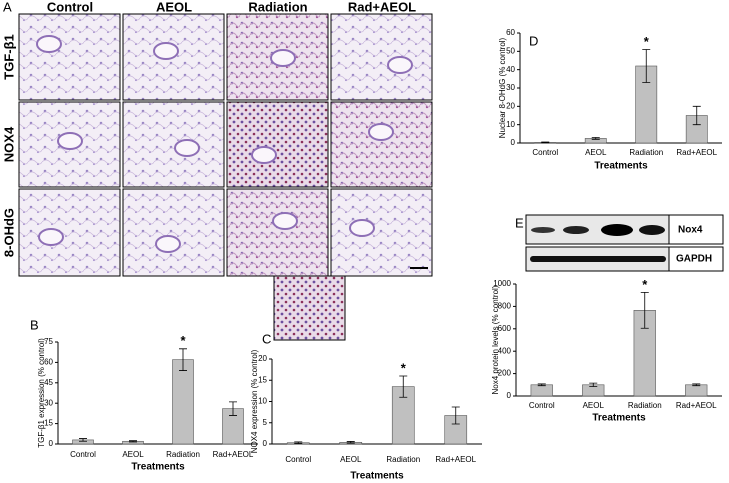 This screenshot has width=729, height=483. I want to click on column-header: Control, so click(70, 7).